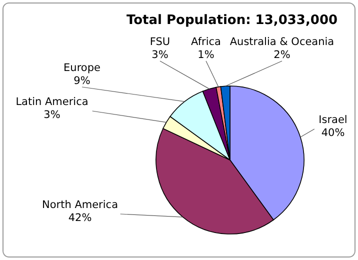  What do you see at coordinates (82, 81) in the screenshot?
I see `data-label: 9%` at bounding box center [82, 81].